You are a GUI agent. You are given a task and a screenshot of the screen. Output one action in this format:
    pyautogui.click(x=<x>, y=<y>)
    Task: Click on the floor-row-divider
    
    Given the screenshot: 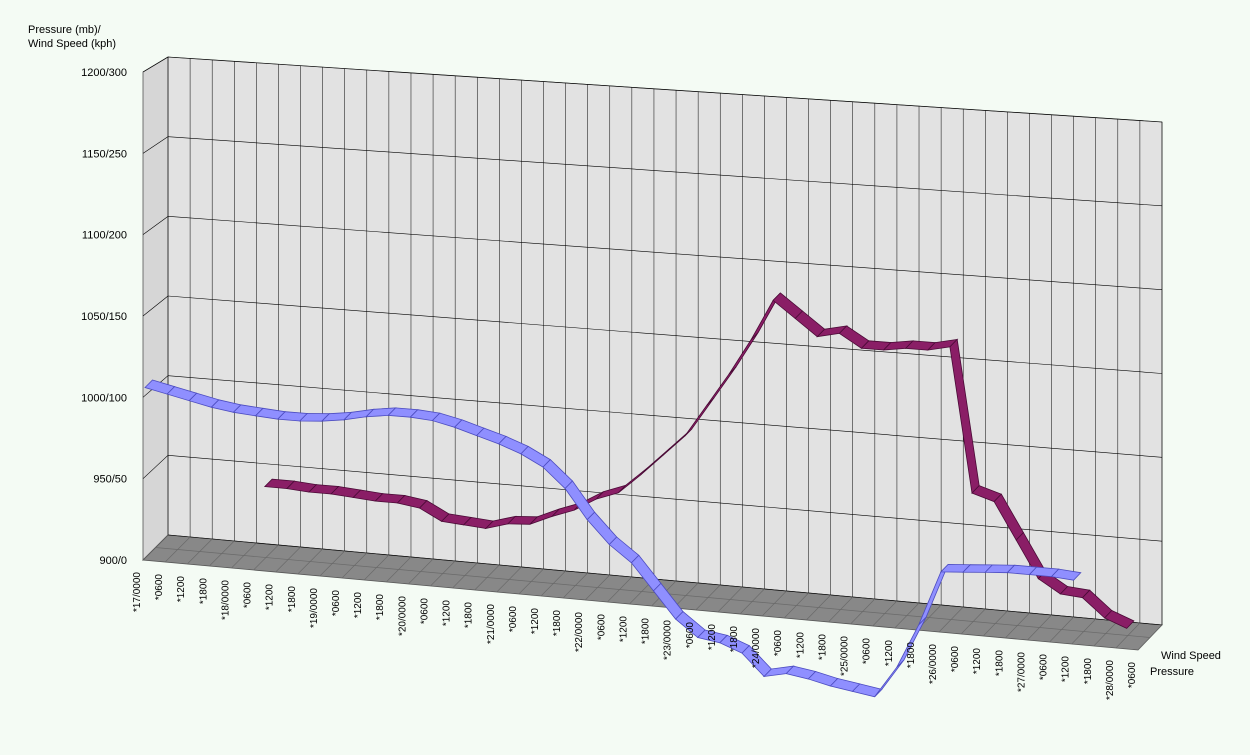 What is the action you would take?
    pyautogui.click(x=653, y=592)
    